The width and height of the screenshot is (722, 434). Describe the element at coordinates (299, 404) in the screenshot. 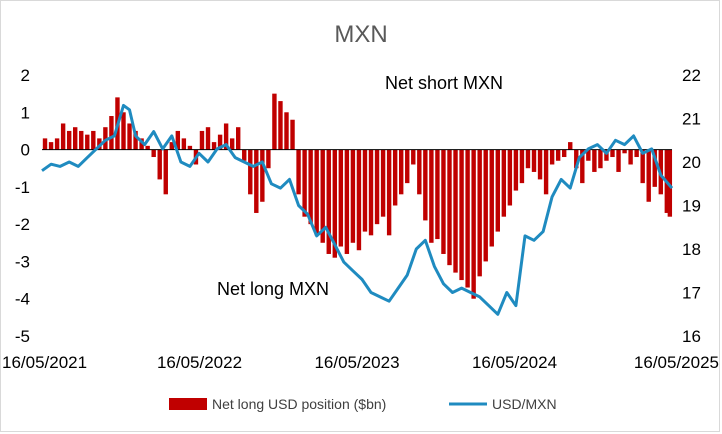

I see `legend-bar-label: Net long USD position ($bn)` at that location.